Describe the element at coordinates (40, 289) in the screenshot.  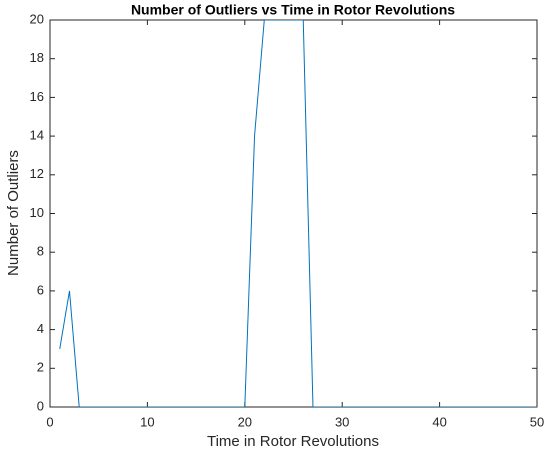
I see `y-tick-label: 6` at that location.